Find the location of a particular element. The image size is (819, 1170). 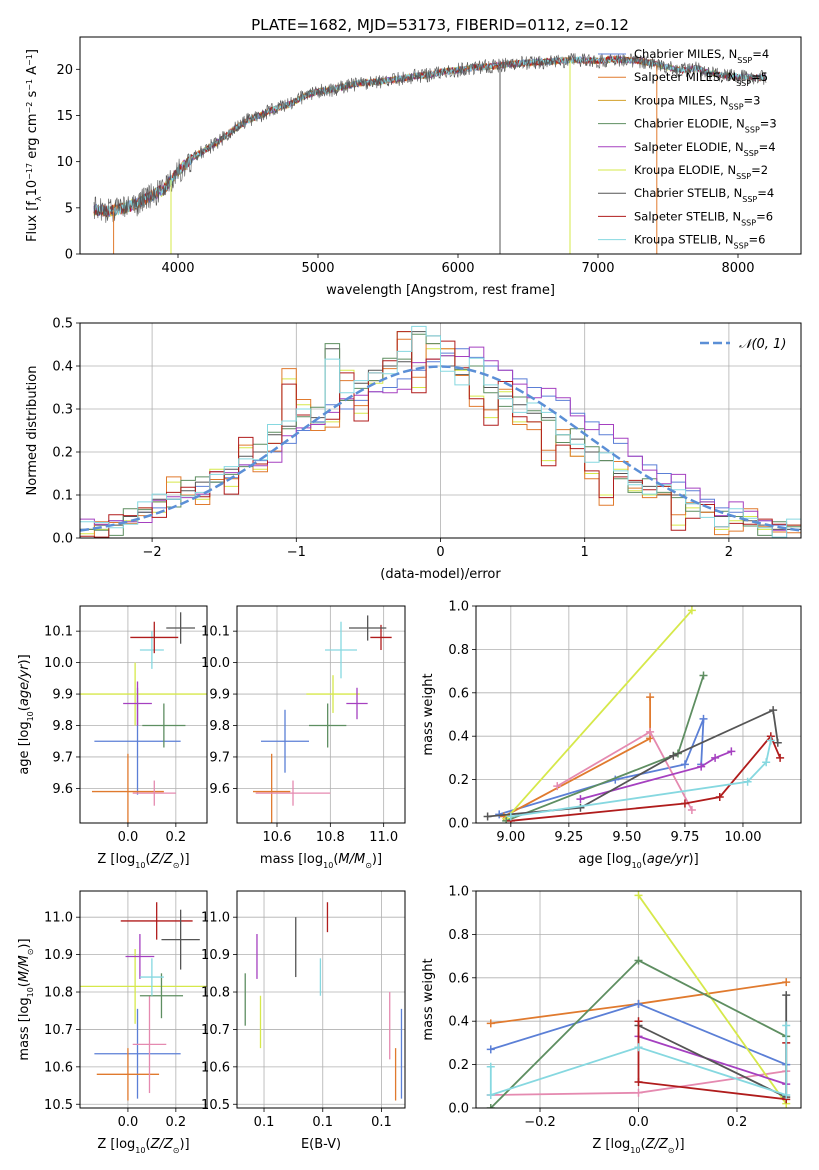

weight-series-kroupa-elodie is located at coordinates (712, 999).